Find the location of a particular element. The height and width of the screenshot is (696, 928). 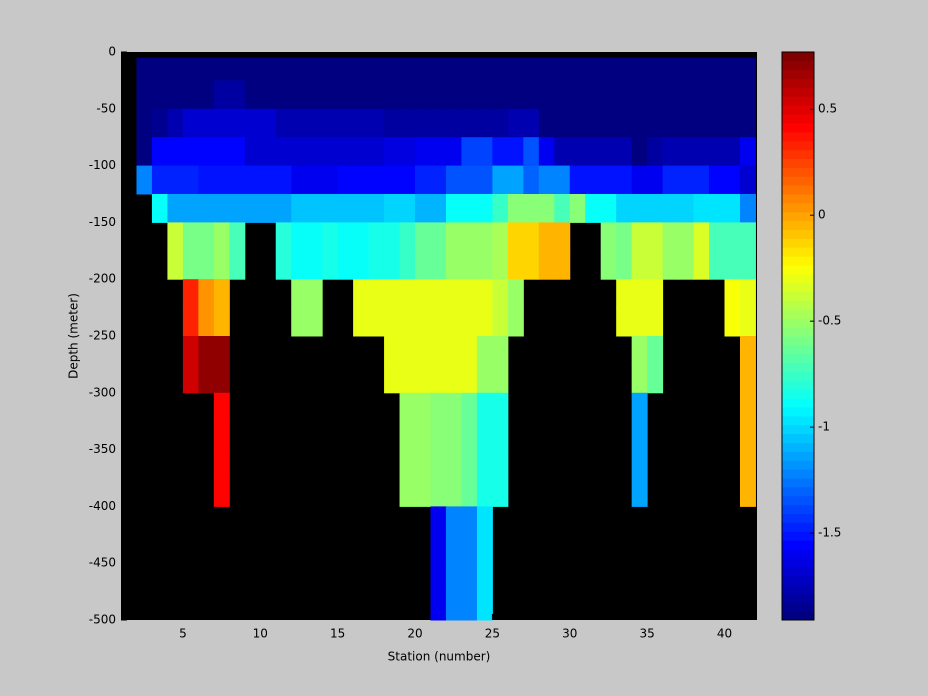

x-tick-label: 30 is located at coordinates (569, 634).